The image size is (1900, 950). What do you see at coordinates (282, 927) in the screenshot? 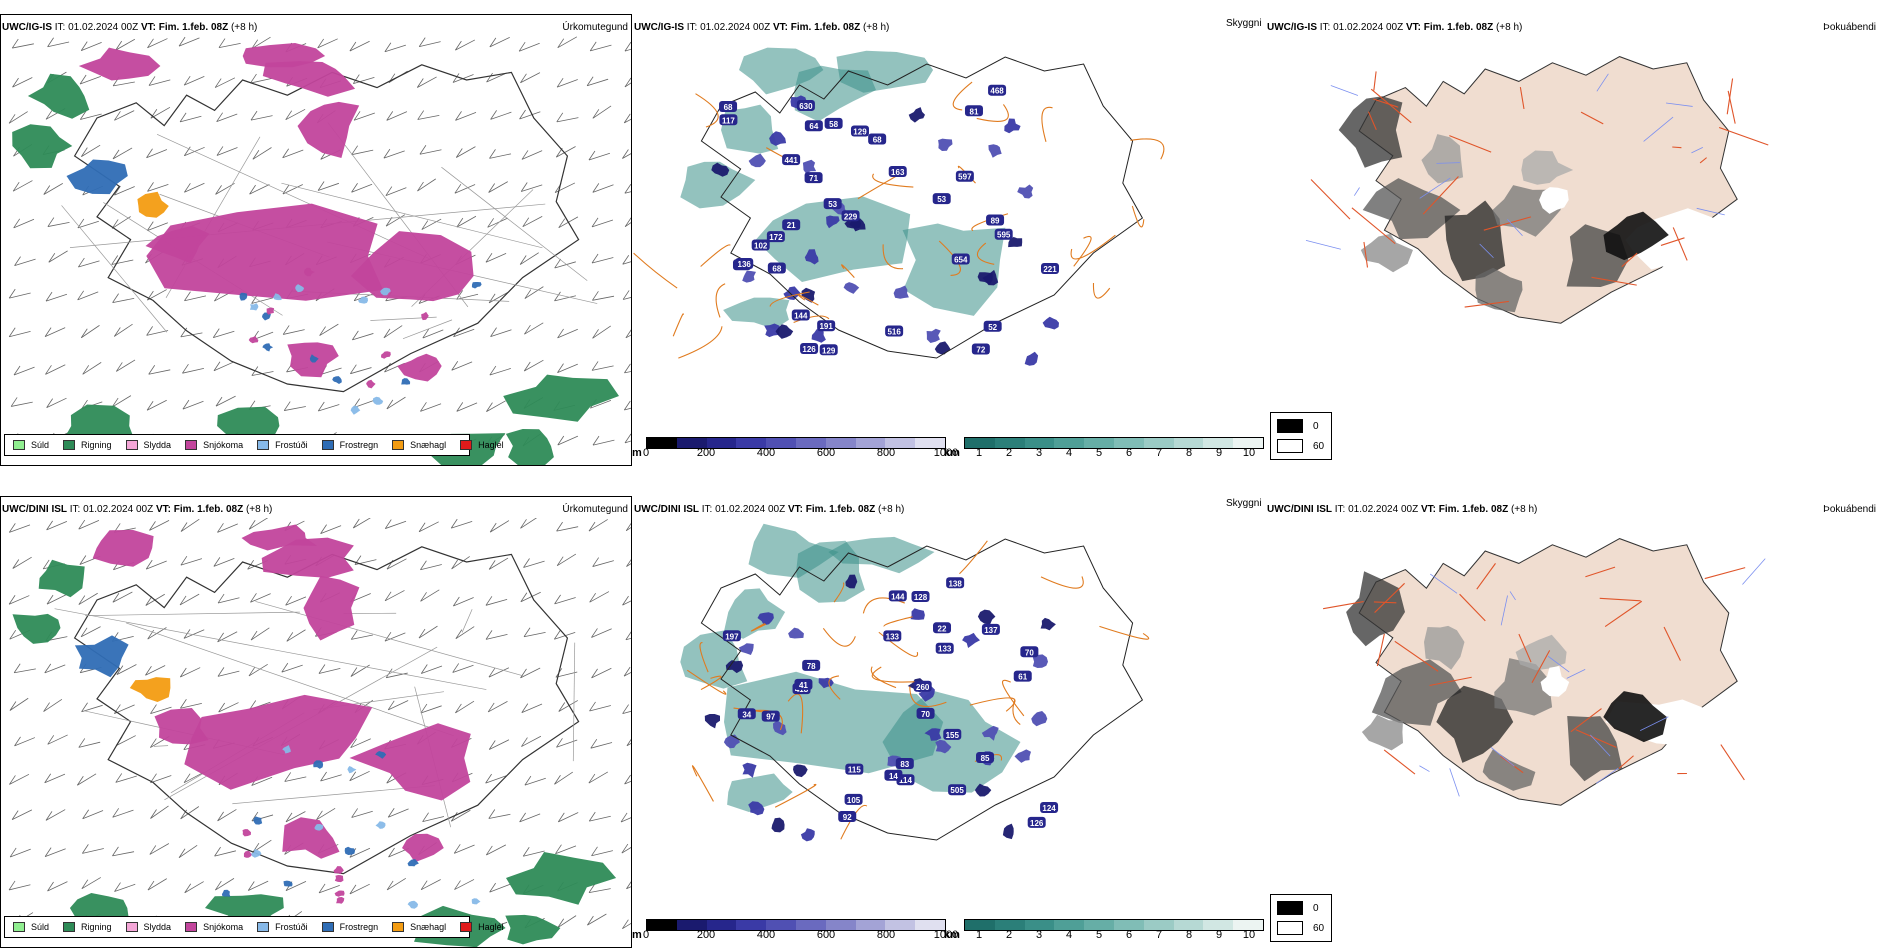
I see `precip-legend-item: Frostúði` at bounding box center [282, 927].